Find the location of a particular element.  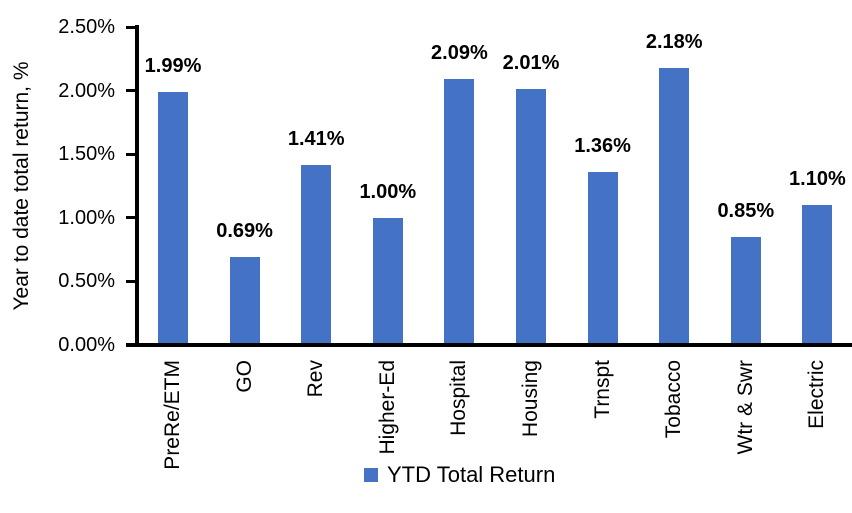

legend: YTD Total Return is located at coordinates (459, 475).